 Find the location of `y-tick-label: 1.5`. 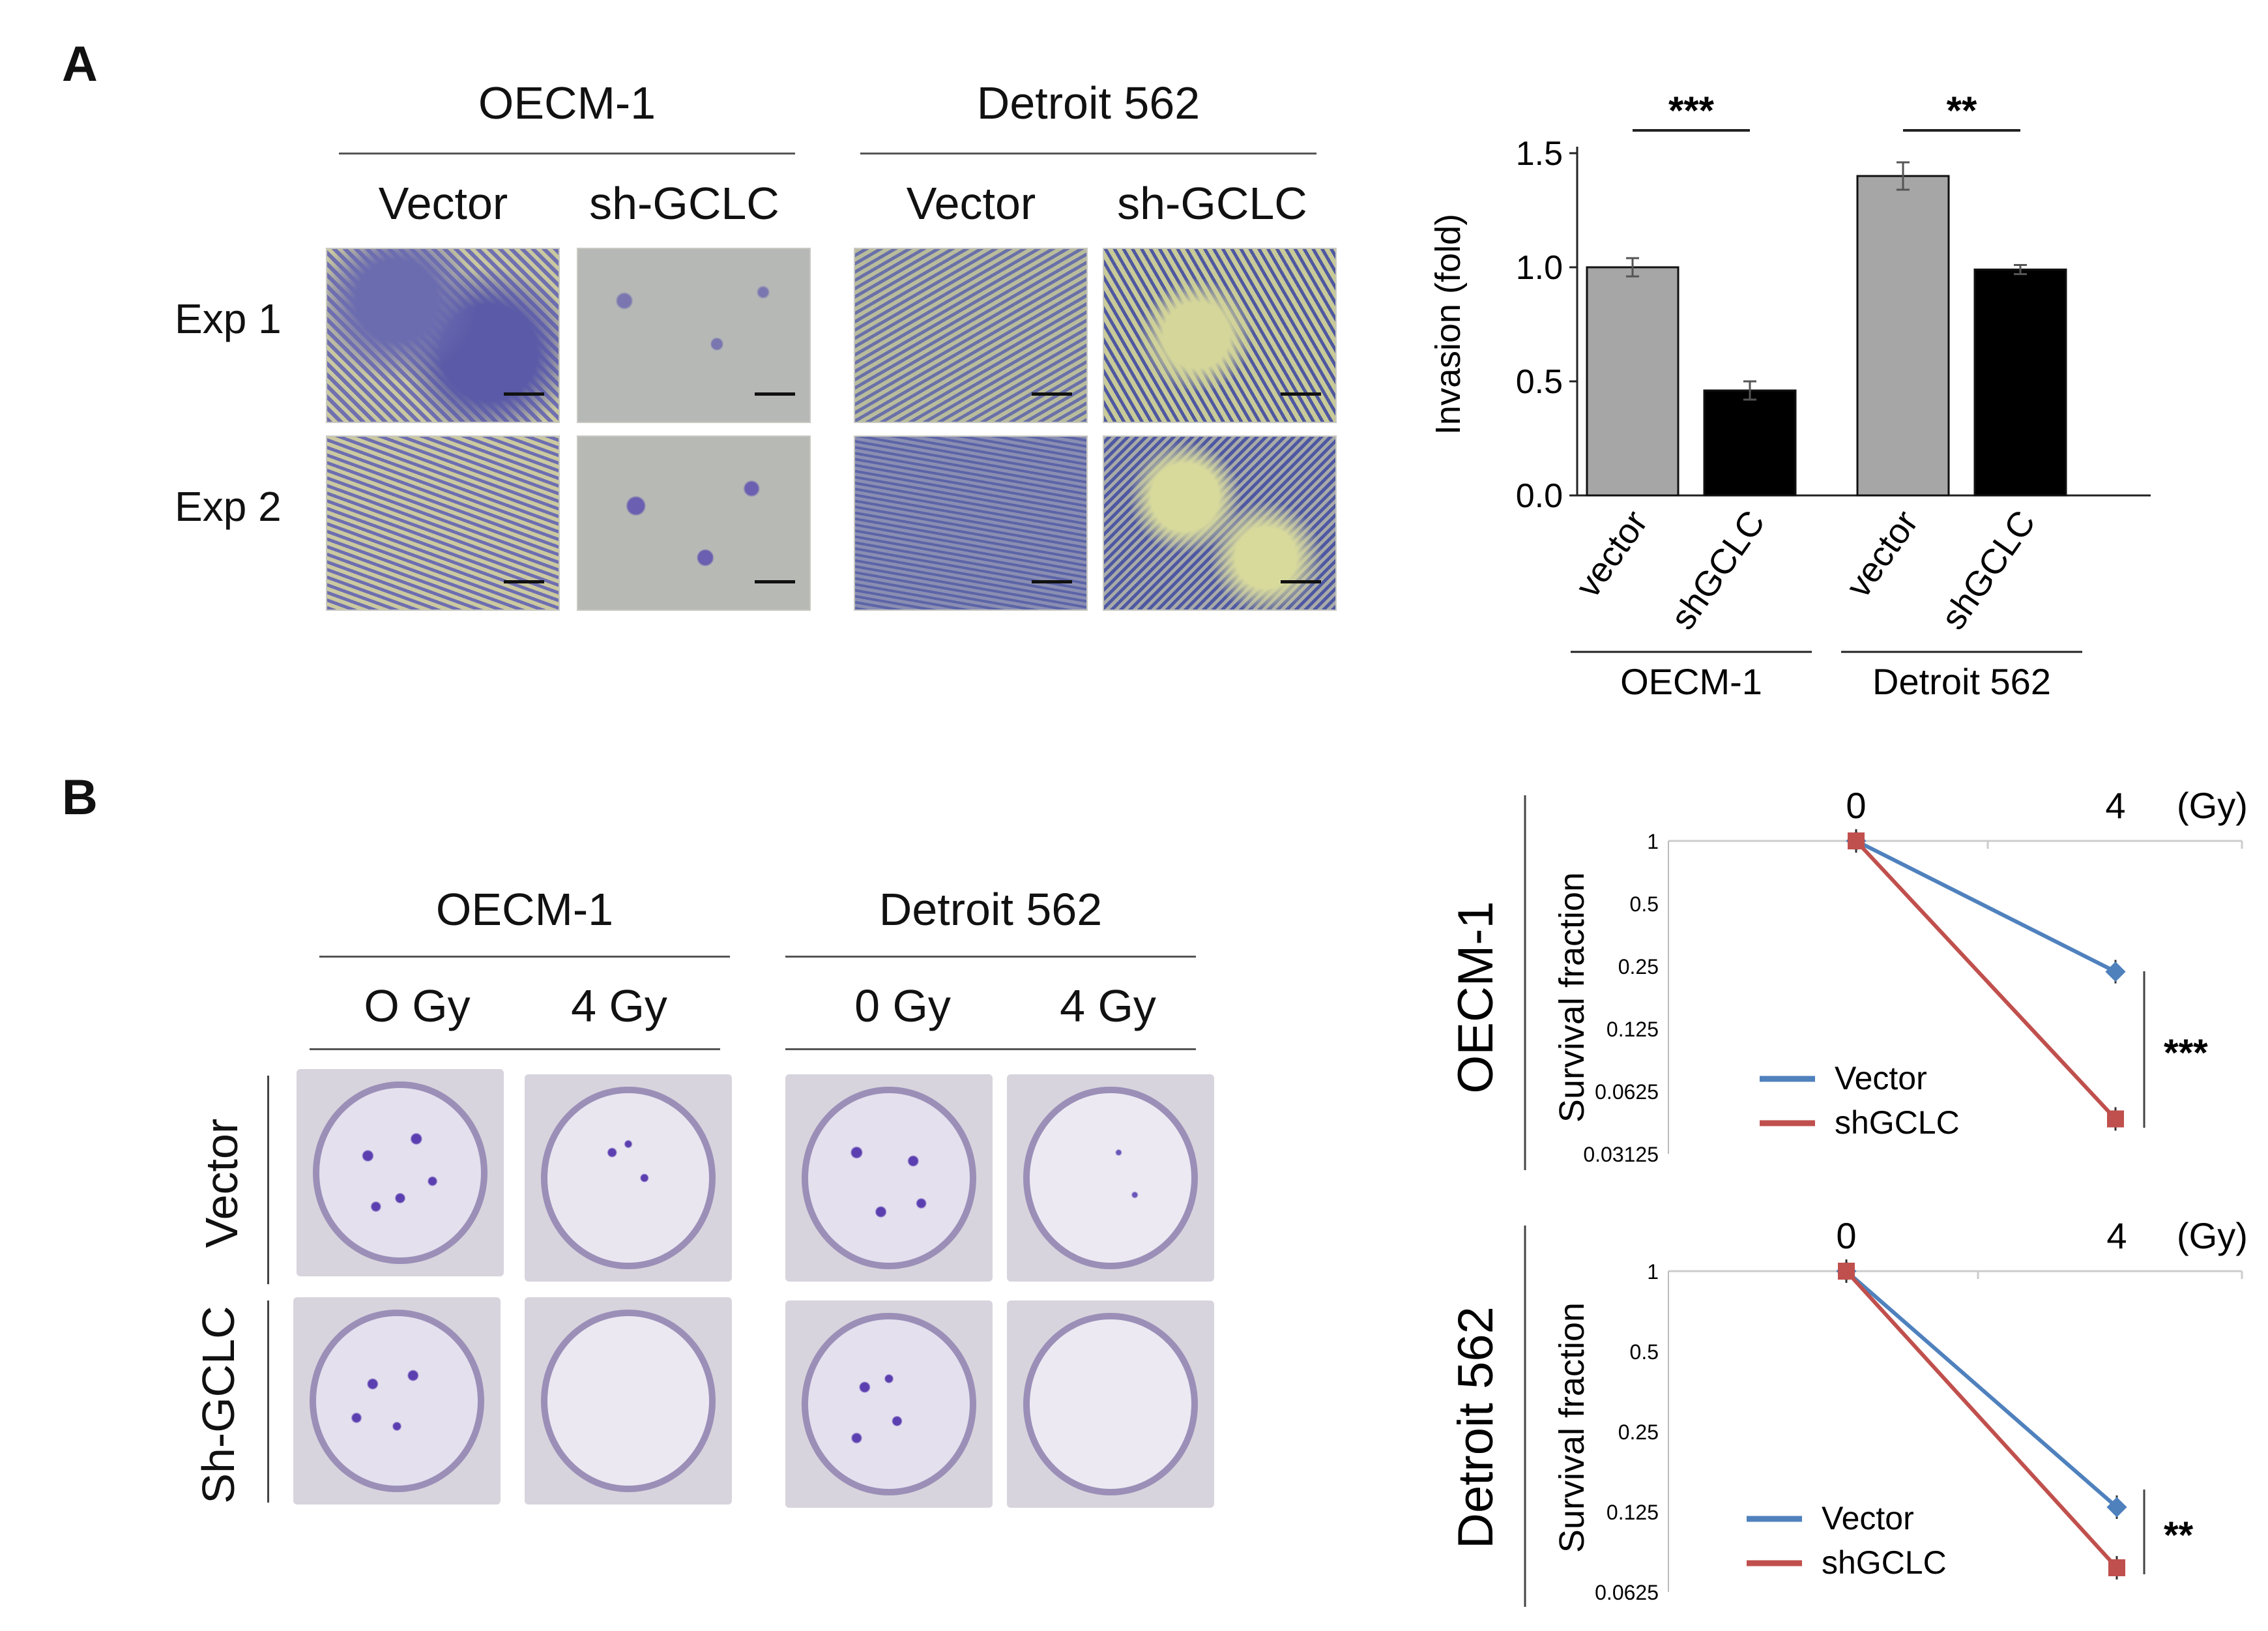

y-tick-label: 1.5 is located at coordinates (1539, 154).